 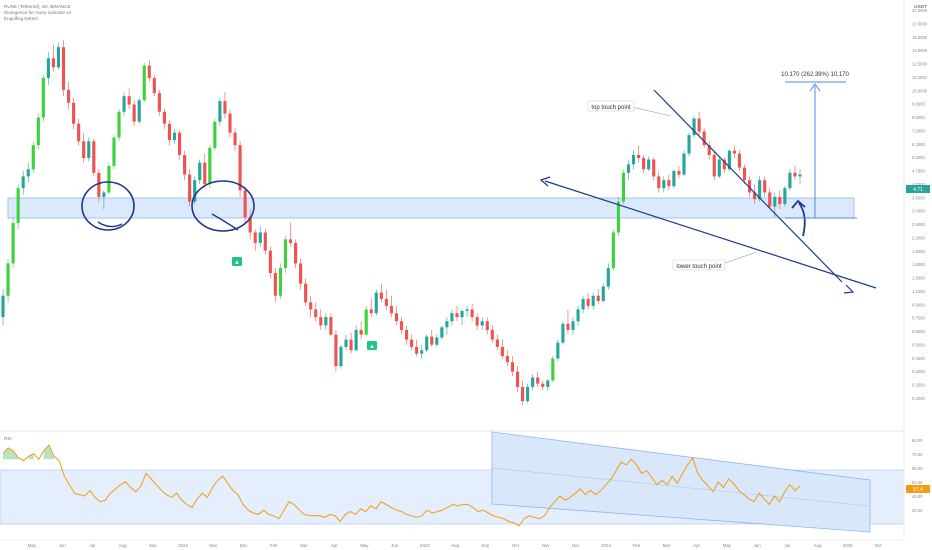 What do you see at coordinates (651, 111) in the screenshot?
I see `top-touch-leader` at bounding box center [651, 111].